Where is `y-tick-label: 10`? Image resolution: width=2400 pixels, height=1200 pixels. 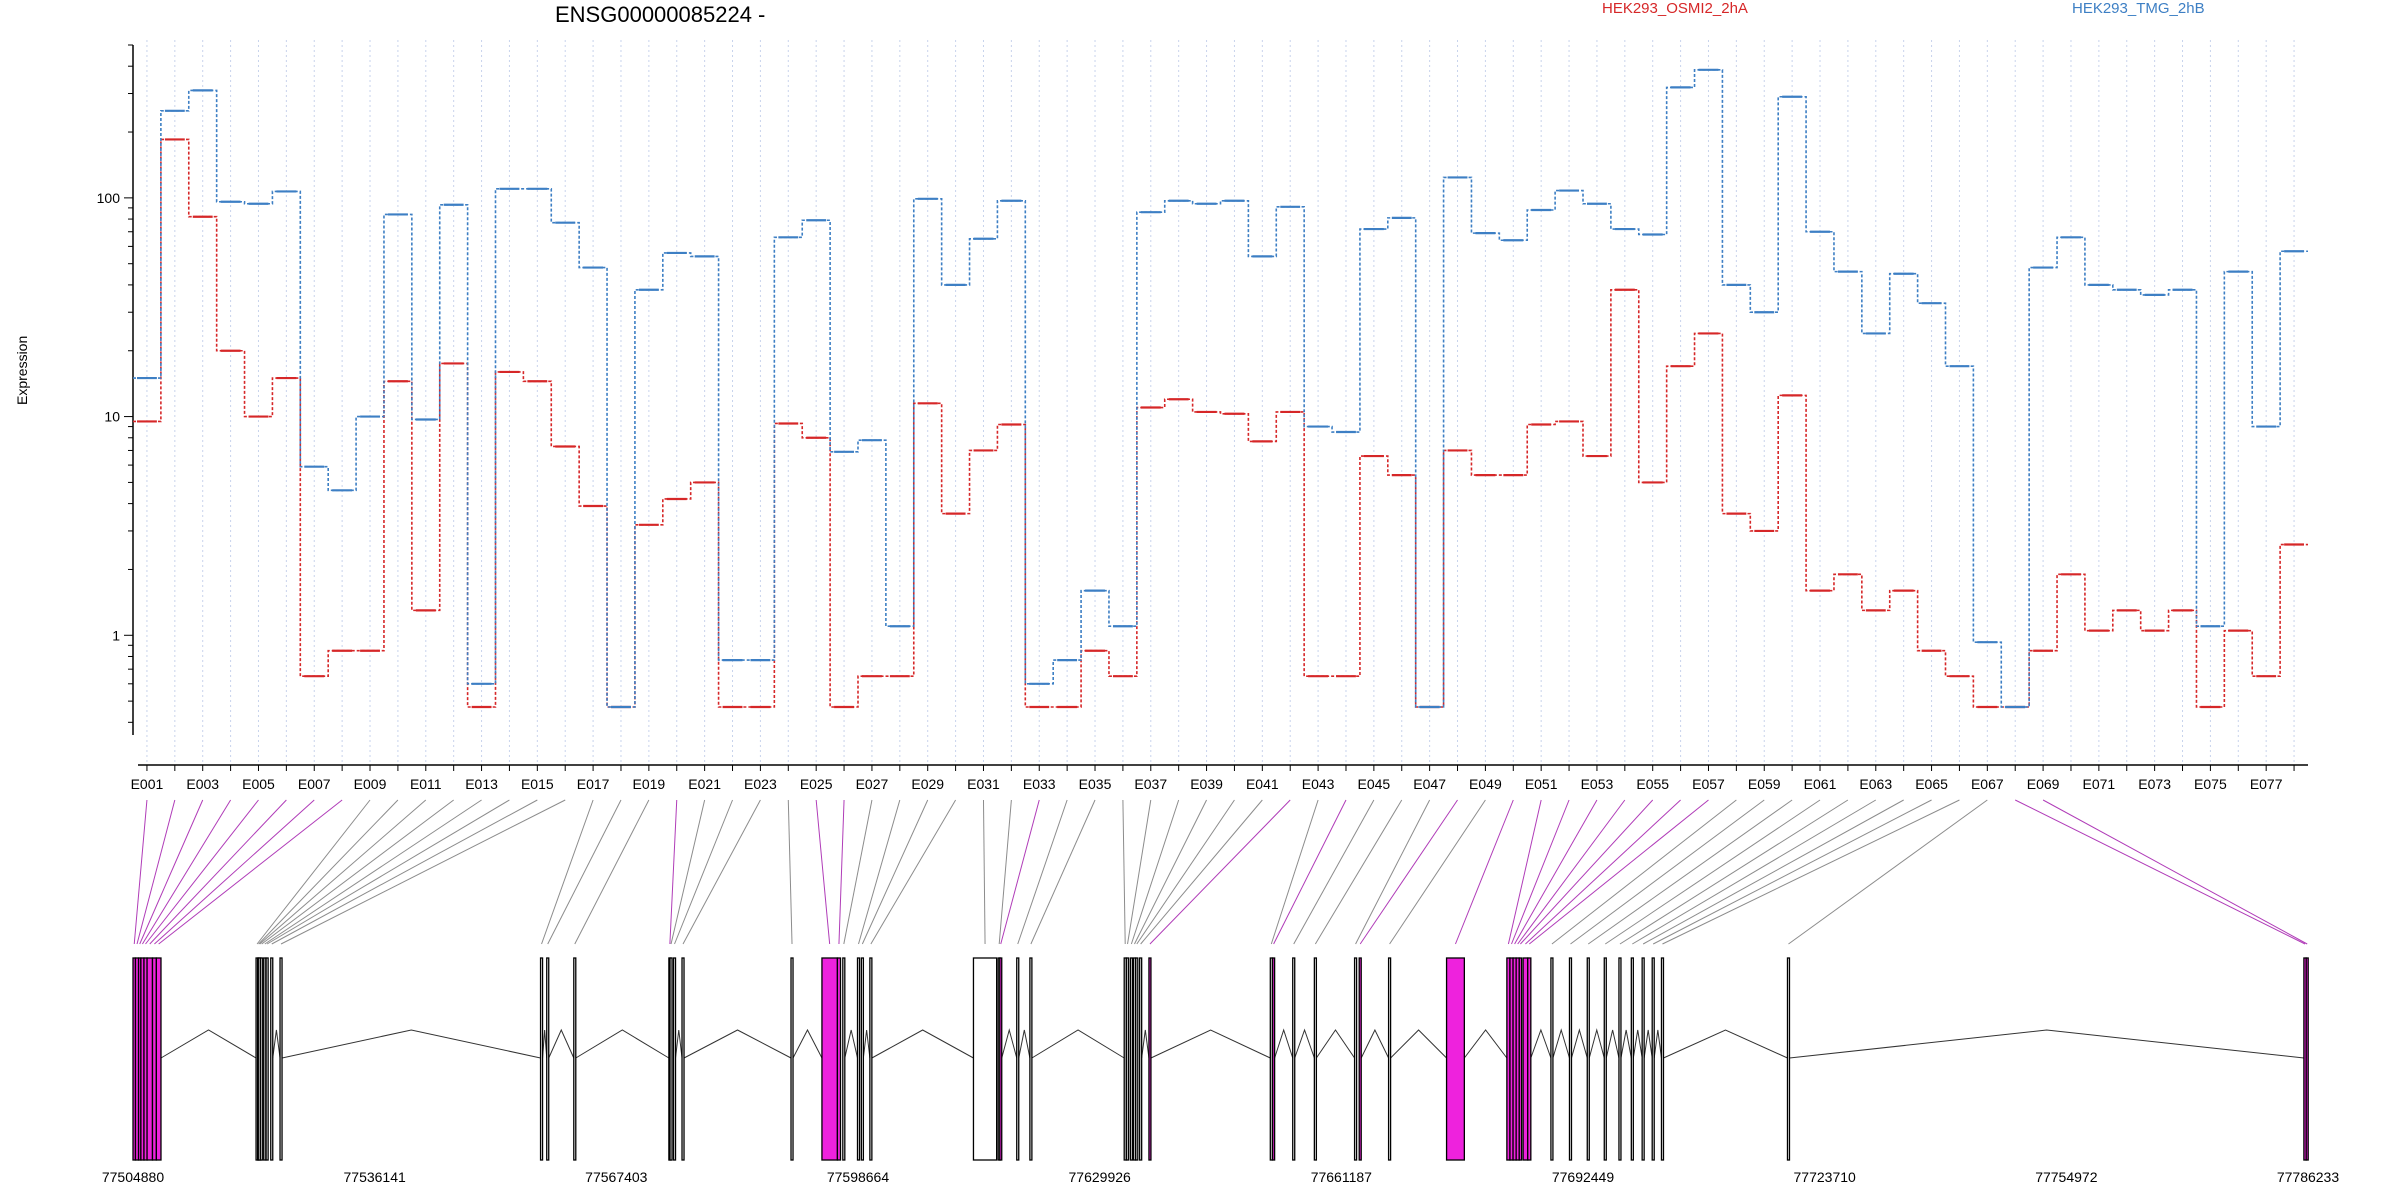 y-tick-label: 10 is located at coordinates (112, 417).